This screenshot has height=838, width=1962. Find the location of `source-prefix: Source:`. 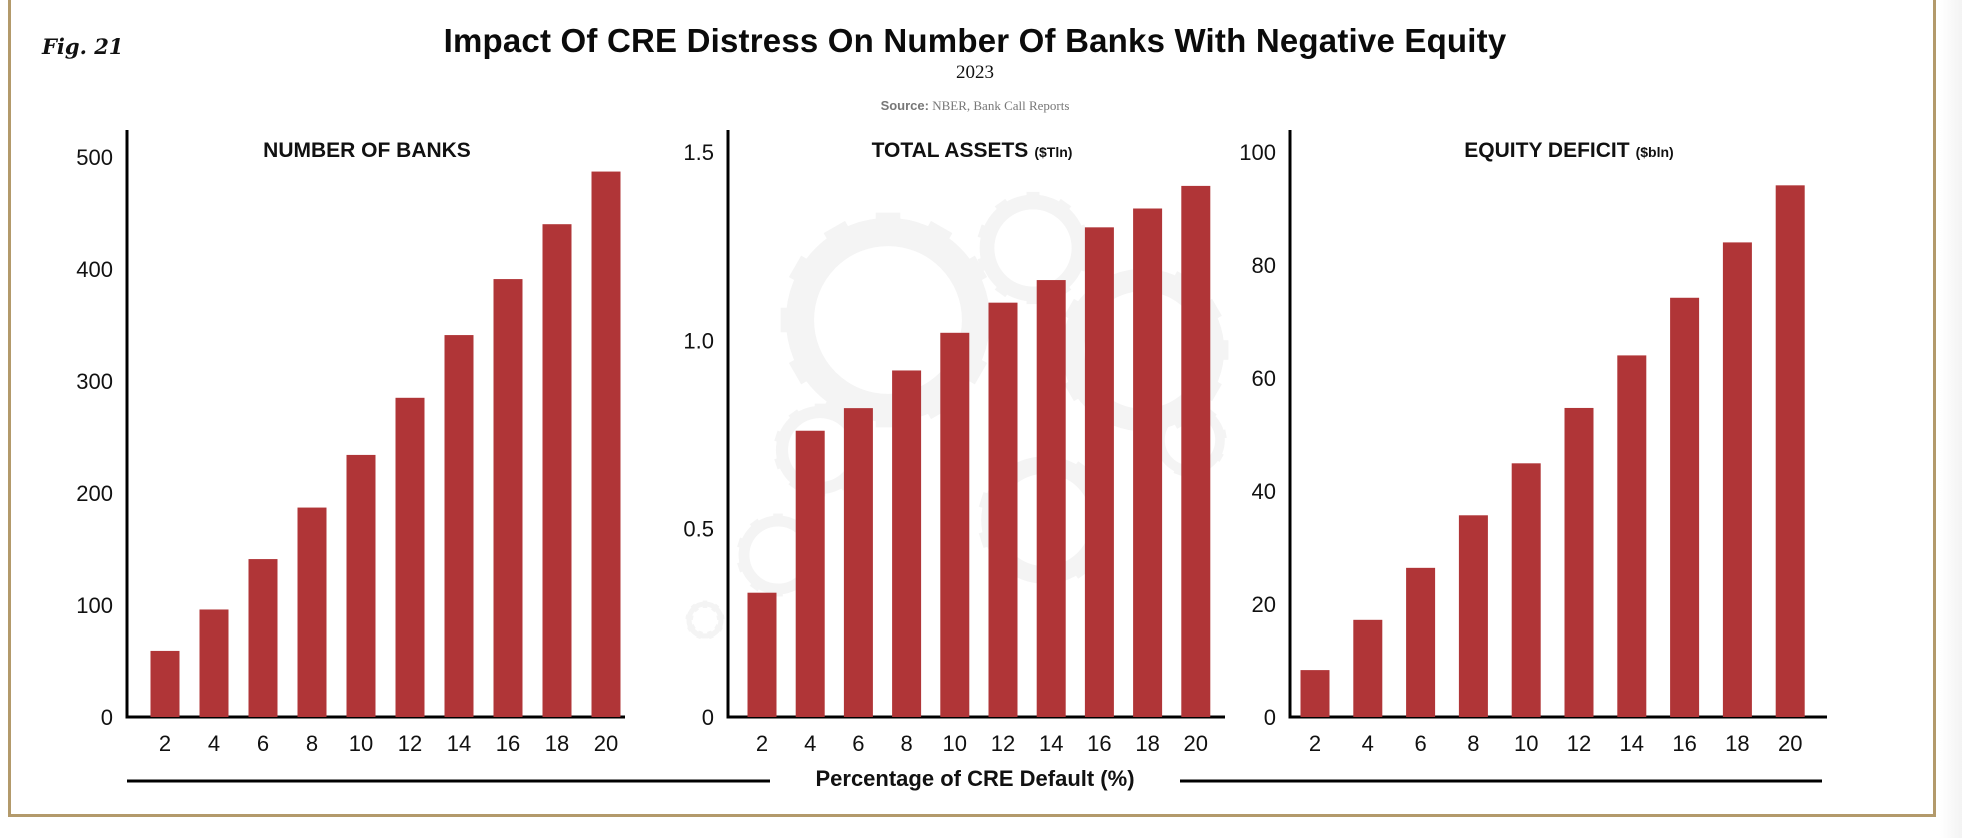

source-prefix: Source: is located at coordinates (904, 105).